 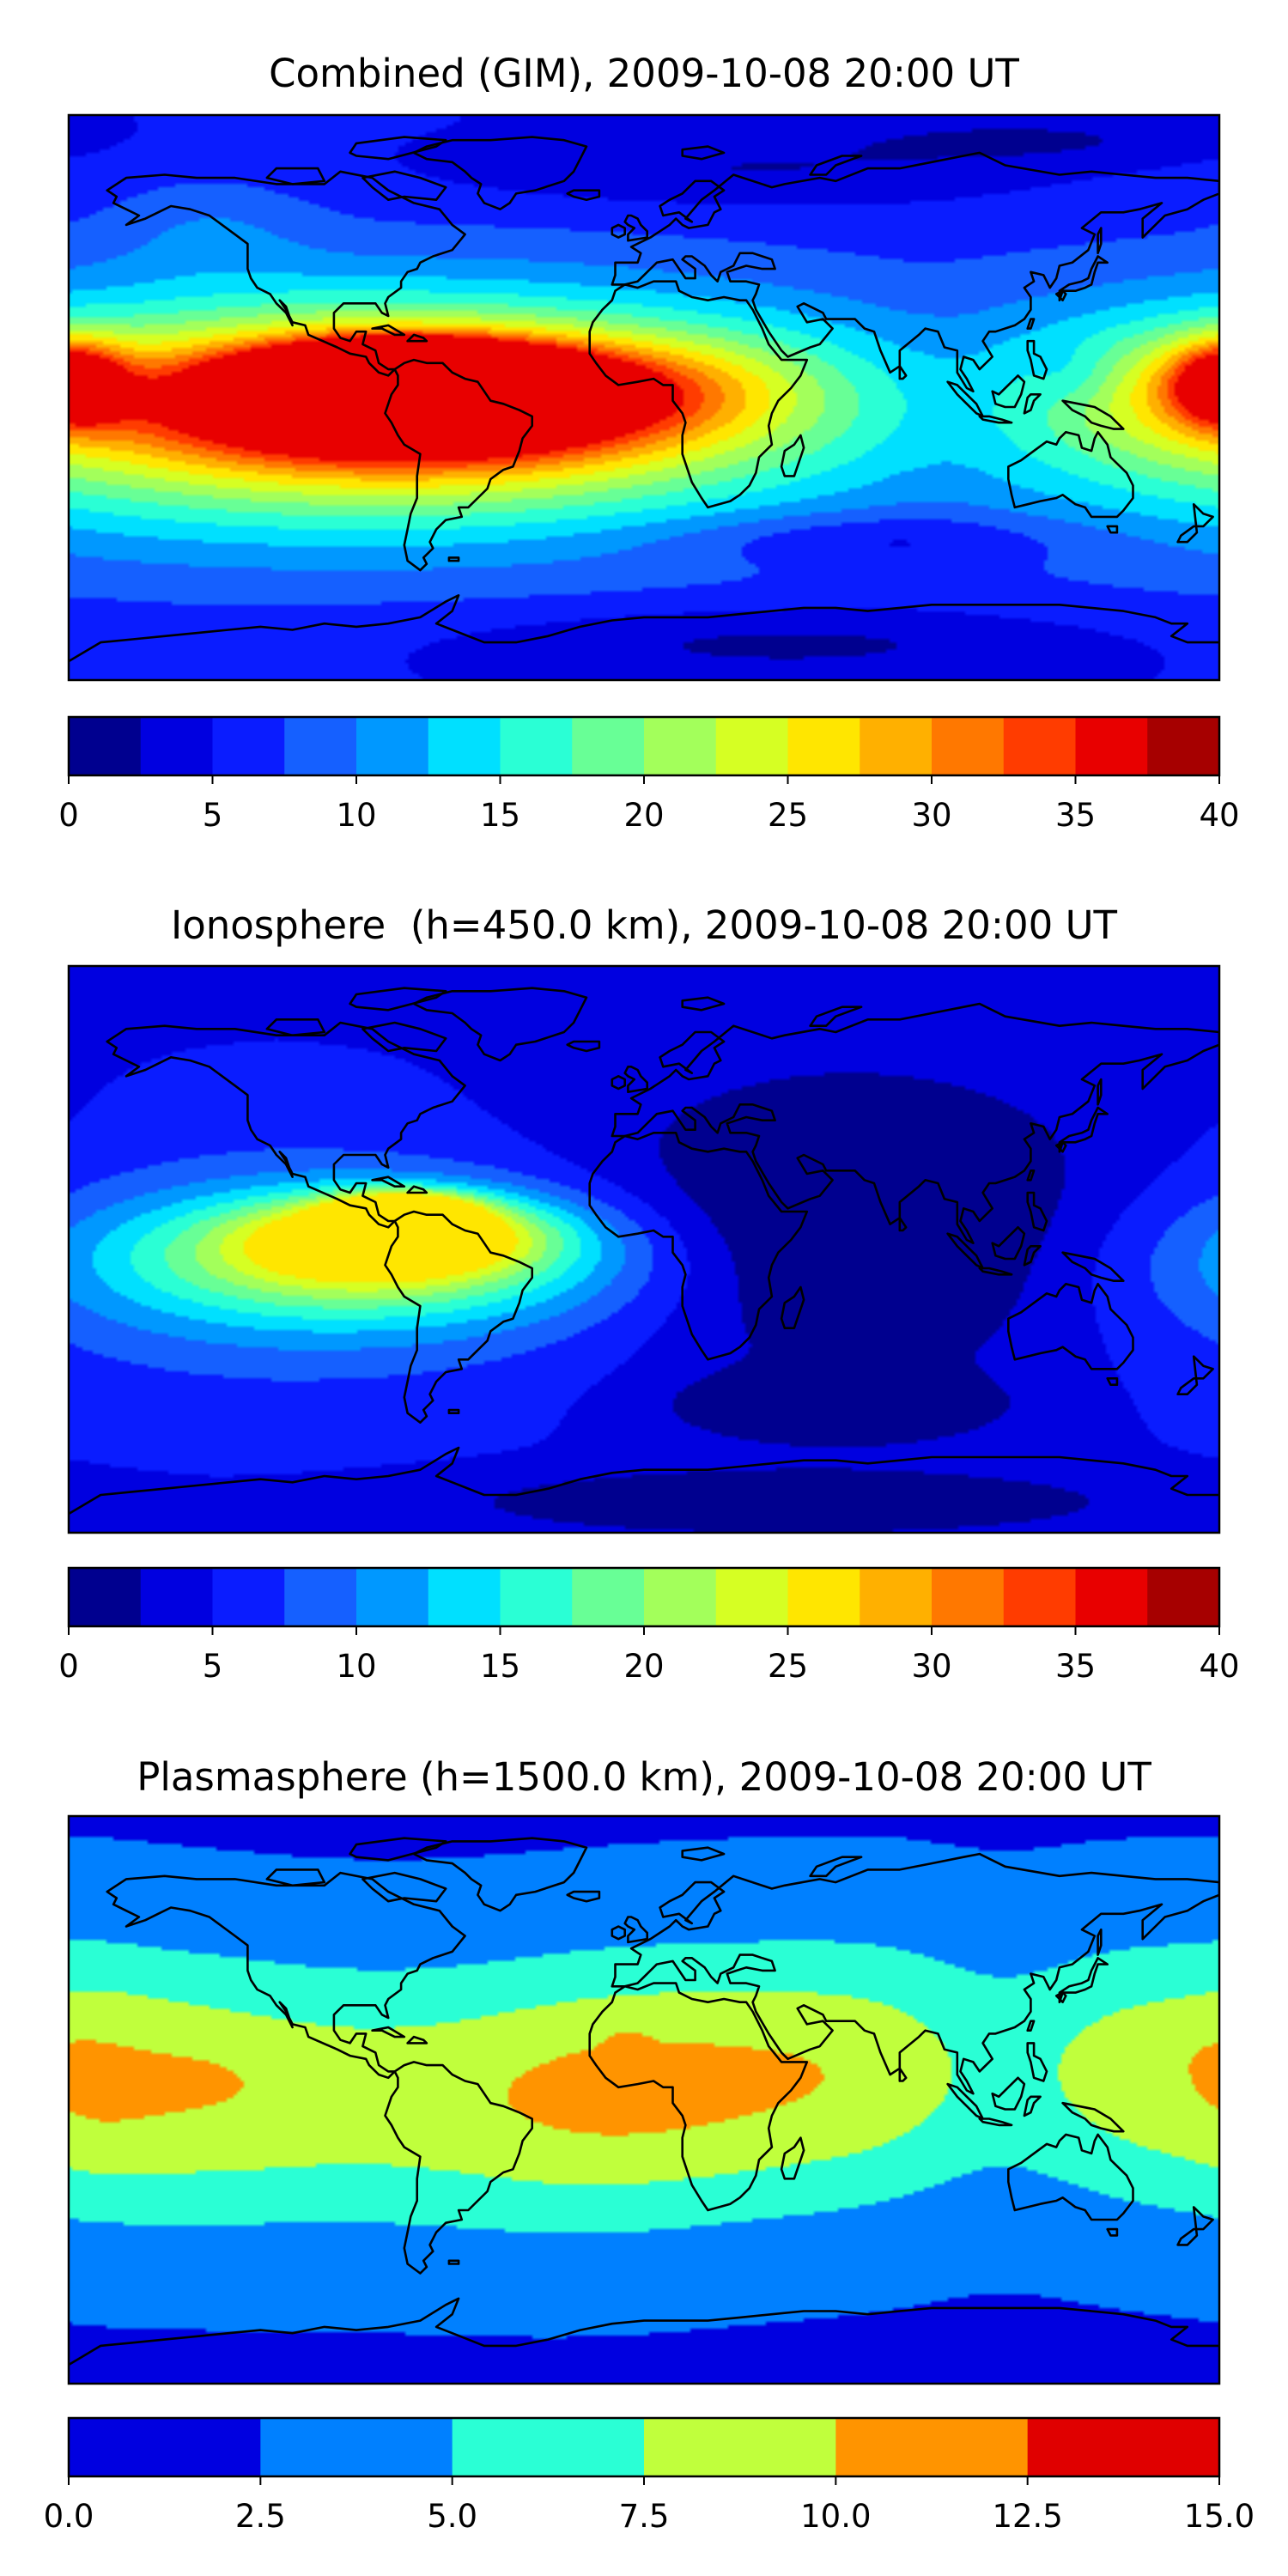 I want to click on coastline-north-america, so click(x=286, y=1125).